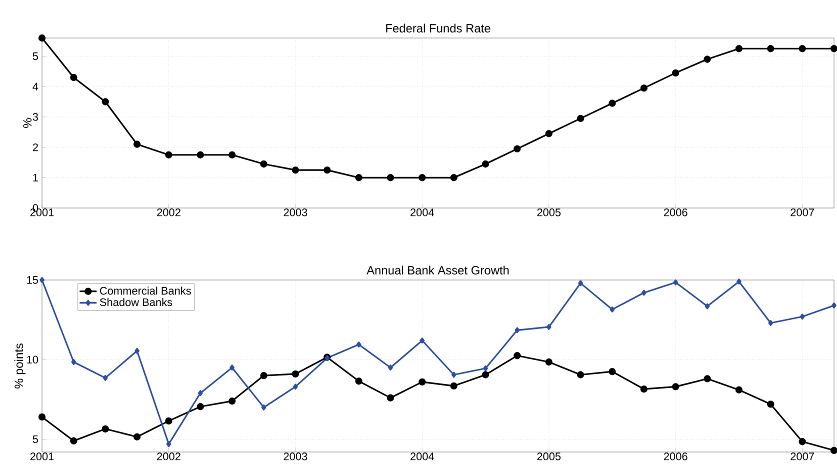 This screenshot has height=471, width=837. I want to click on y-tick-label: 1, so click(35, 178).